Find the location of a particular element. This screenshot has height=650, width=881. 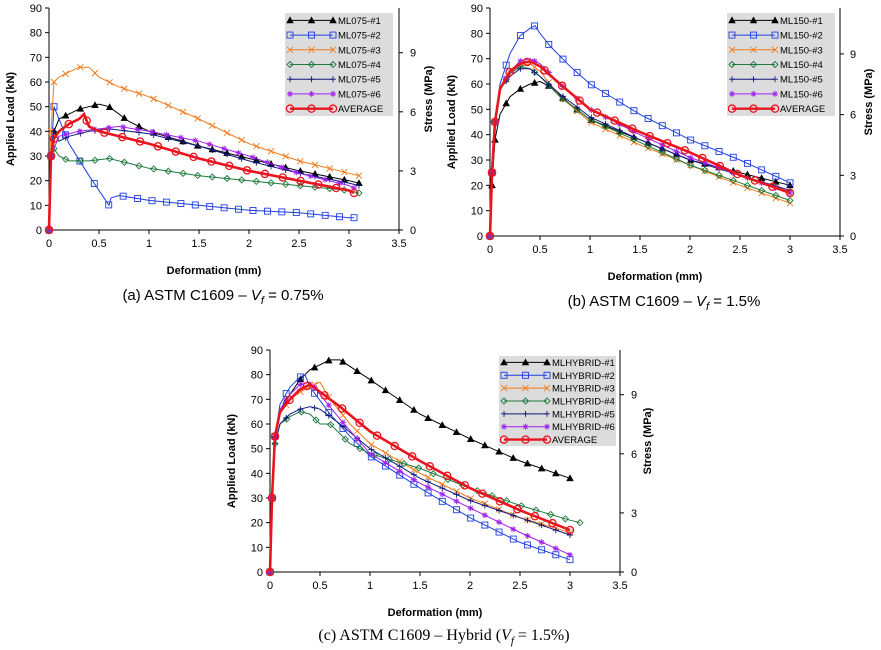

caption-sub: f is located at coordinates (708, 307).